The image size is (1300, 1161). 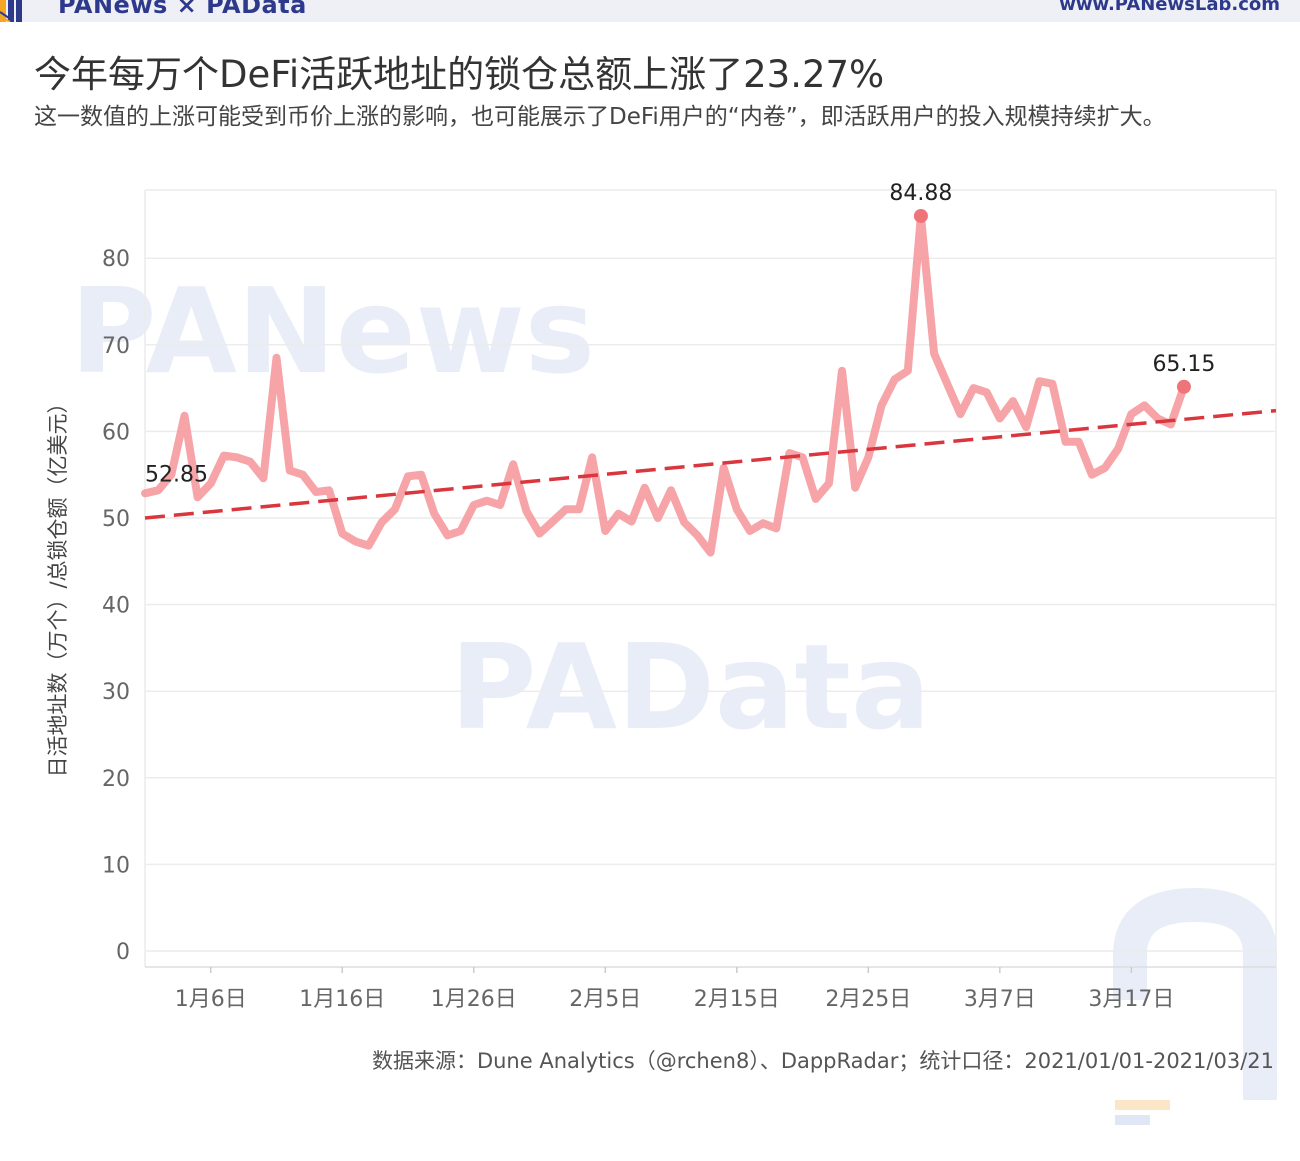 What do you see at coordinates (474, 999) in the screenshot?
I see `x-tick-label: 1月26日` at bounding box center [474, 999].